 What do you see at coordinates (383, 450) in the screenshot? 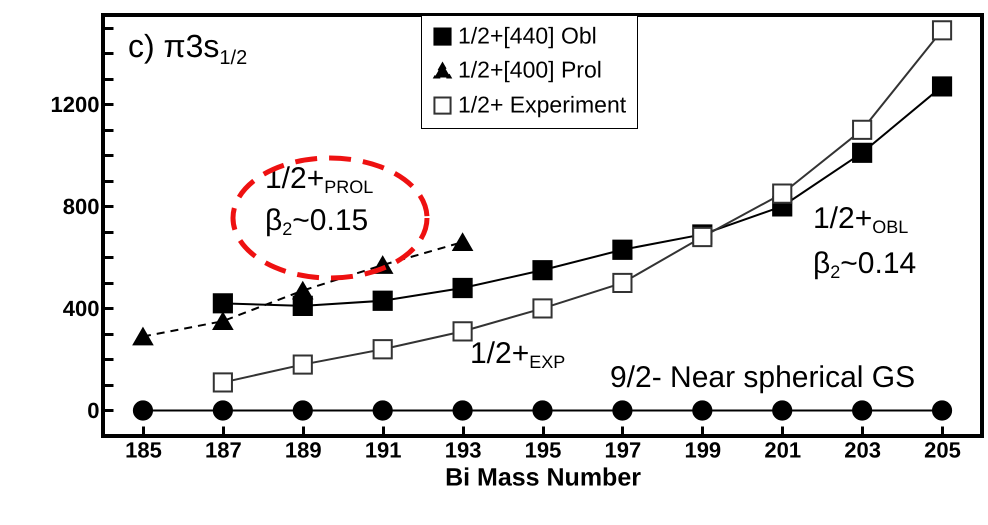
I see `x-tick-label: 191` at bounding box center [383, 450].